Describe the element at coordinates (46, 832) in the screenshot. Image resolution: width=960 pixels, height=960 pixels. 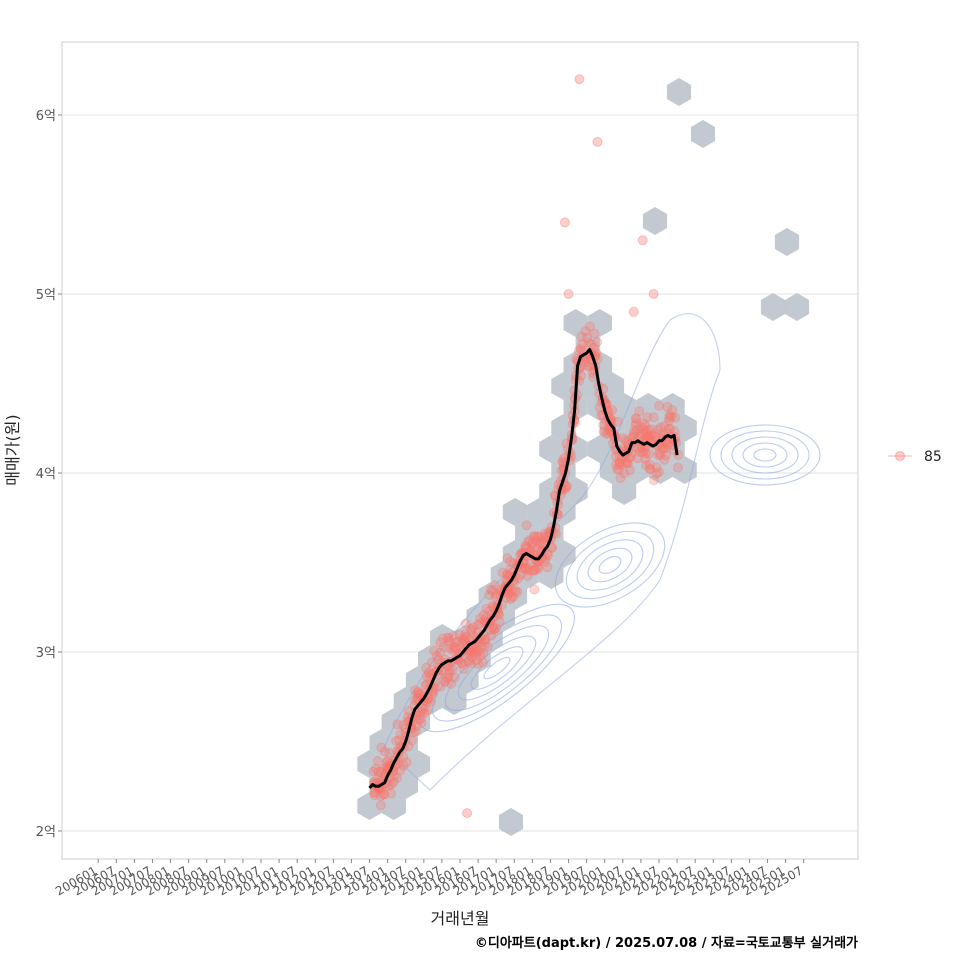
I see `y-tick-label: 2억` at that location.